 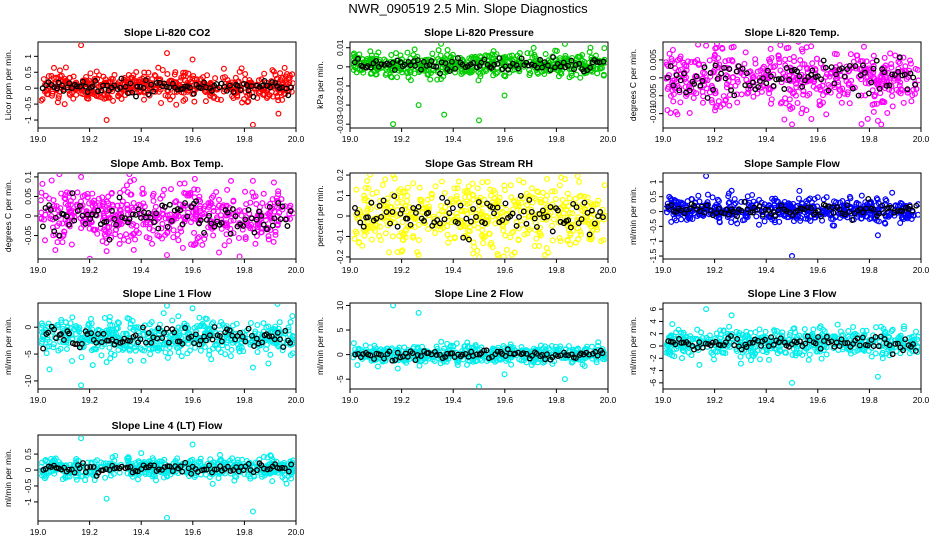 What do you see at coordinates (340, 329) in the screenshot?
I see `y-tick-label: 5` at bounding box center [340, 329].